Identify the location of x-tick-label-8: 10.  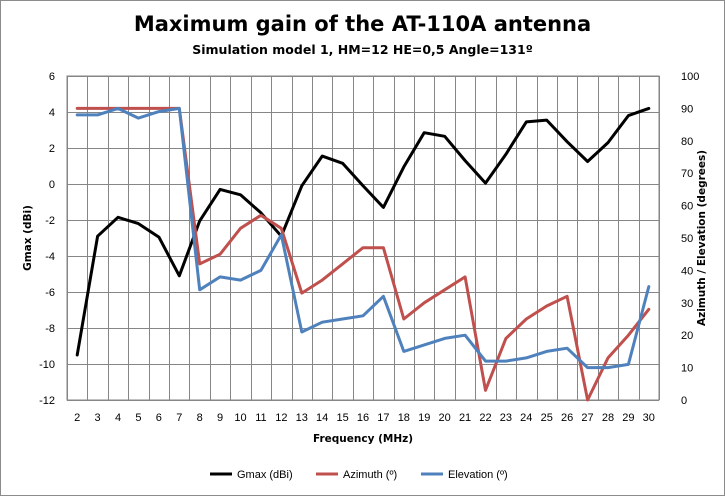
(240, 418).